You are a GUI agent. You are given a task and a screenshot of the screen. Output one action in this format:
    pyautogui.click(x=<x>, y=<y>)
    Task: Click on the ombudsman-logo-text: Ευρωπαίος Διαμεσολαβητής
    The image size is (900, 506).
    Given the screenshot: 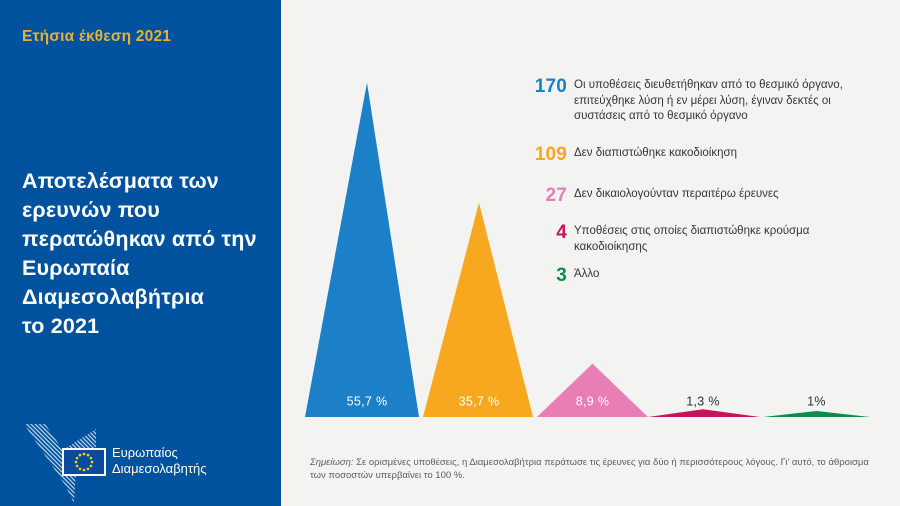 What is the action you would take?
    pyautogui.click(x=159, y=461)
    